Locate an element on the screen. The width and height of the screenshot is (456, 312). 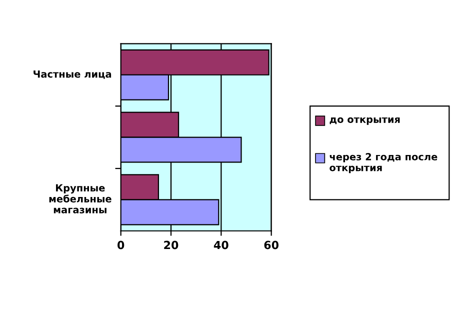
y-tick-label: Частные лица is located at coordinates (73, 74).